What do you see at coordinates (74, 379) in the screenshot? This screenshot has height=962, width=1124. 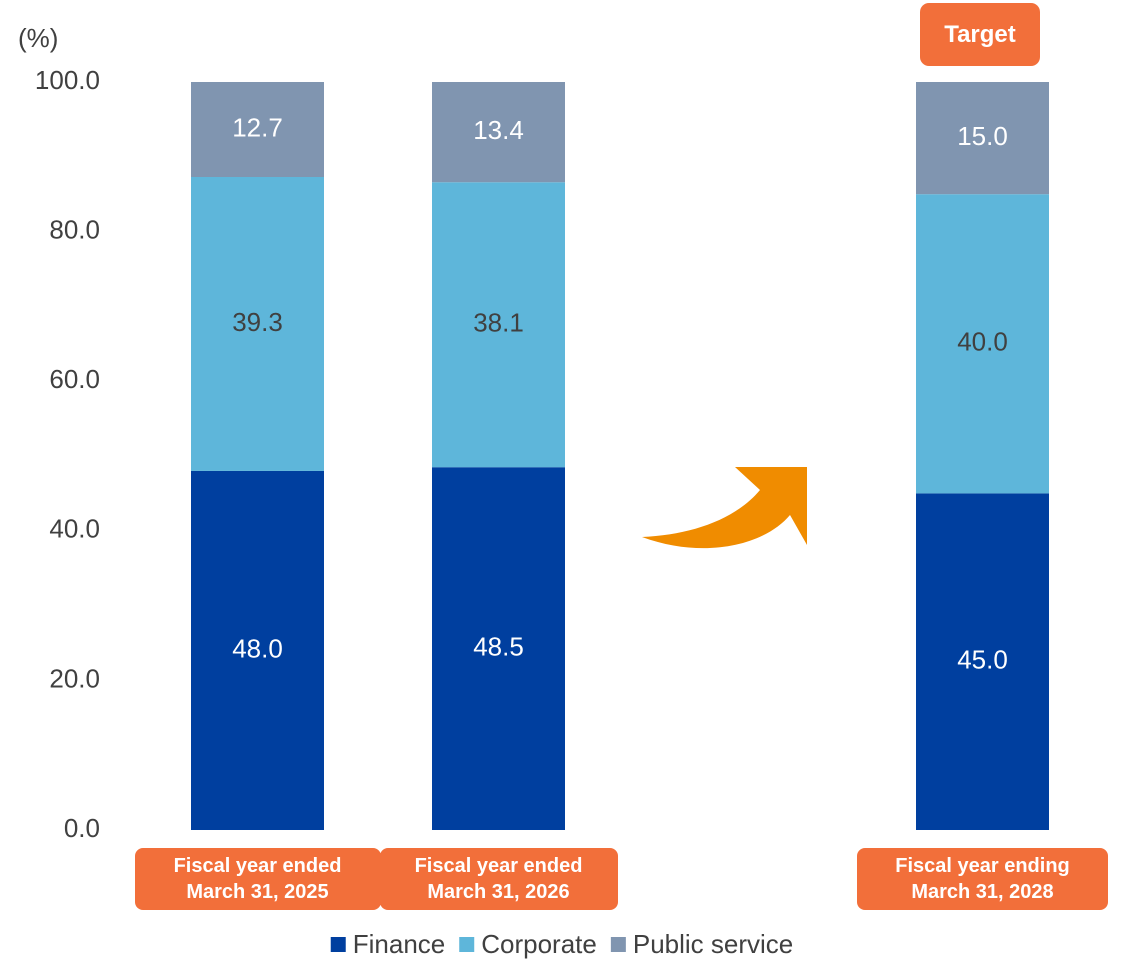 I see `y-tick-label: 60.0` at bounding box center [74, 379].